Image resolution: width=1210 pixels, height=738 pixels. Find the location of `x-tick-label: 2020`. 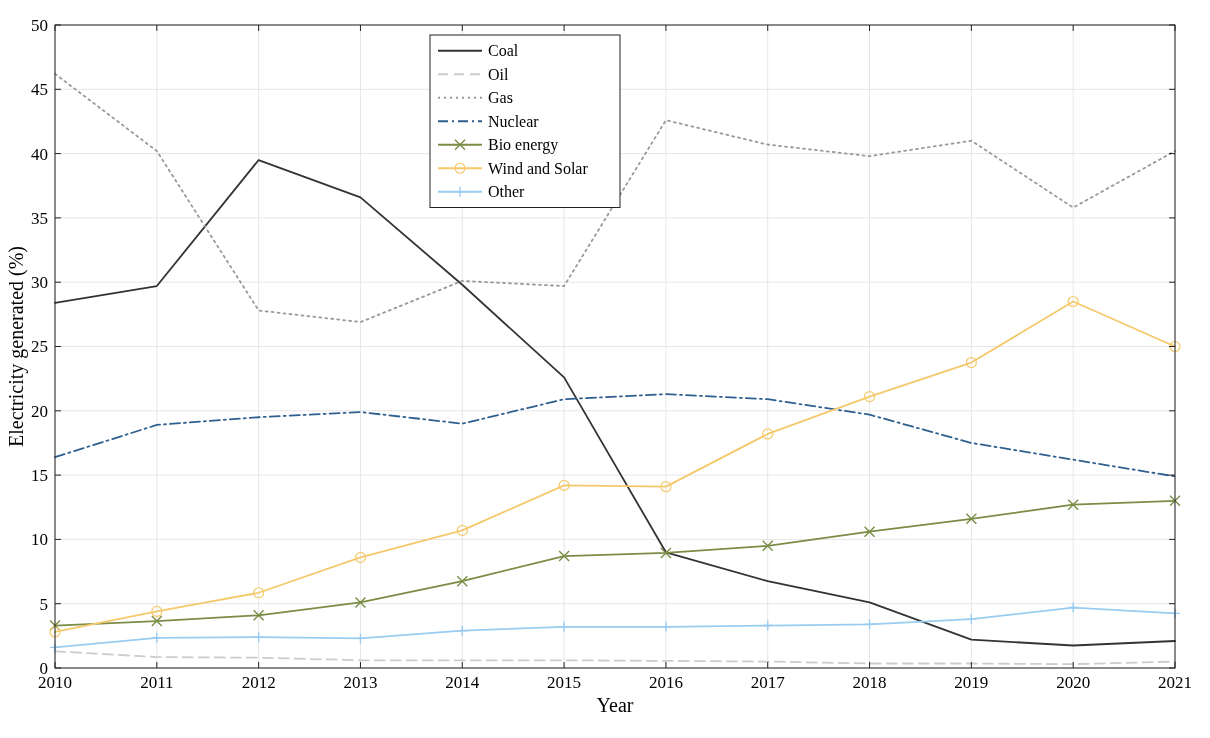

x-tick-label: 2020 is located at coordinates (1073, 682).